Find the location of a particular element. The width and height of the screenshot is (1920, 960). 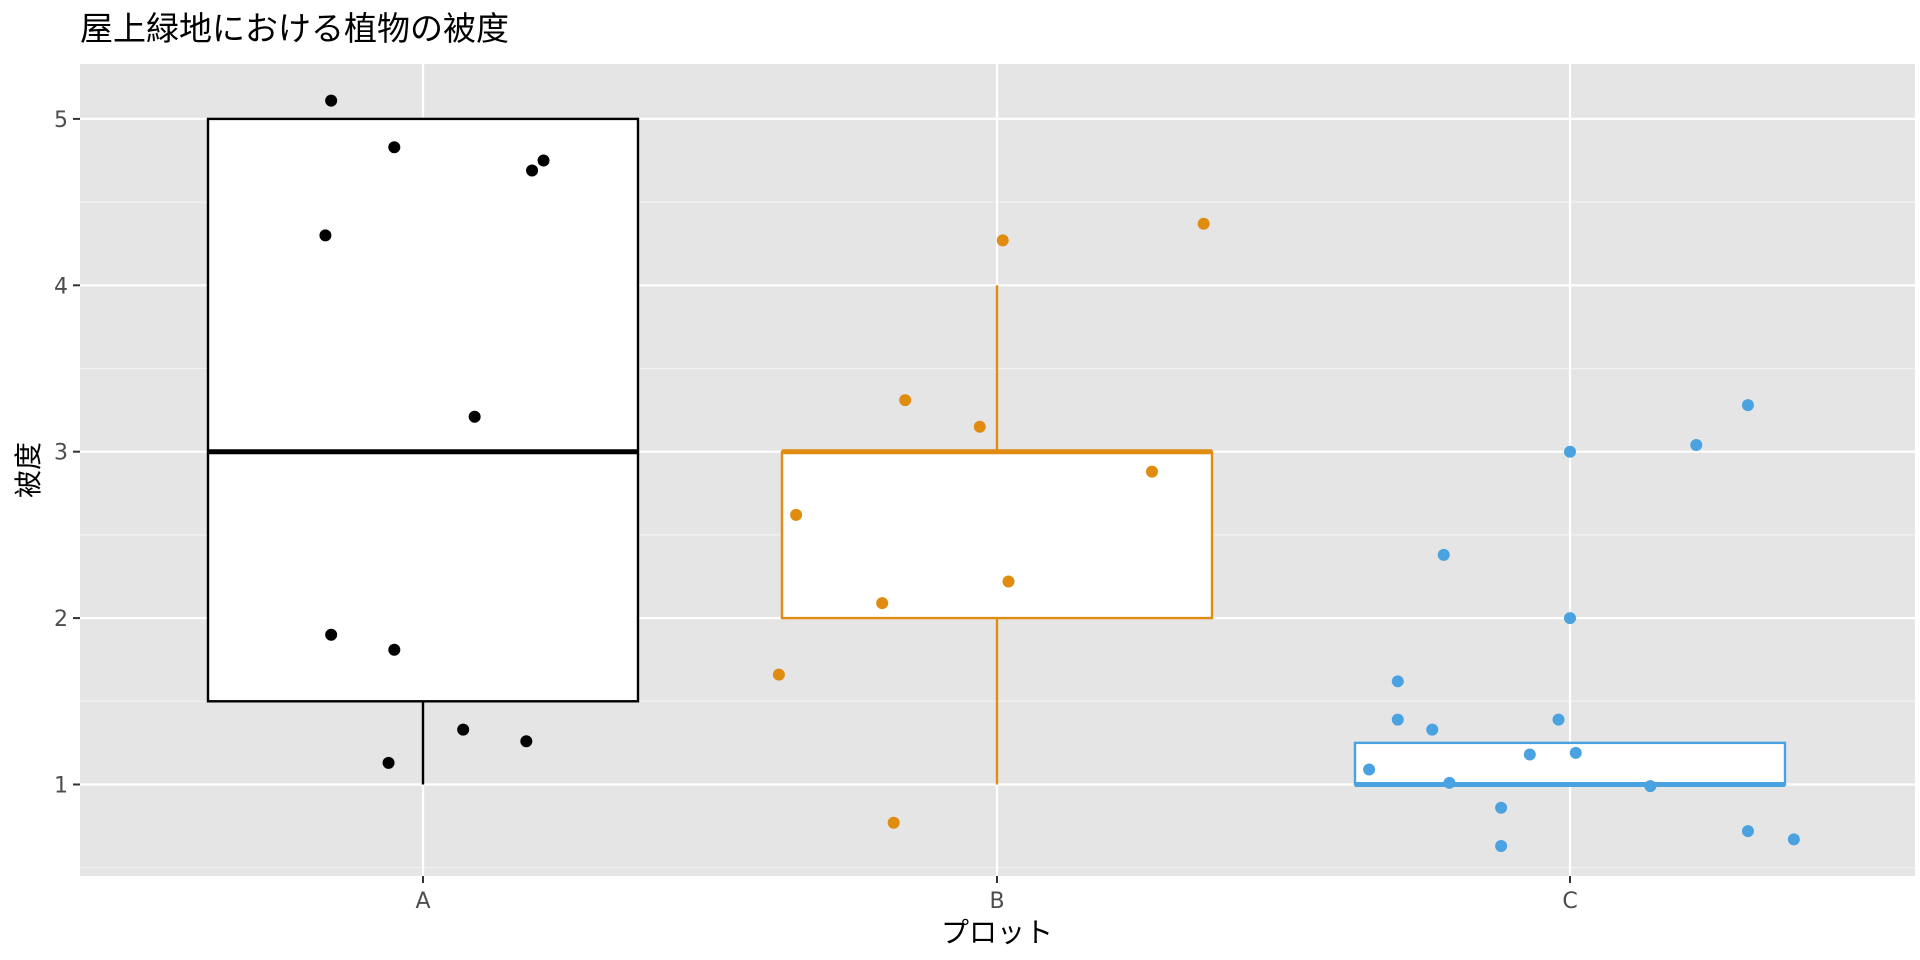

y-tick-label: 4 is located at coordinates (61, 286).